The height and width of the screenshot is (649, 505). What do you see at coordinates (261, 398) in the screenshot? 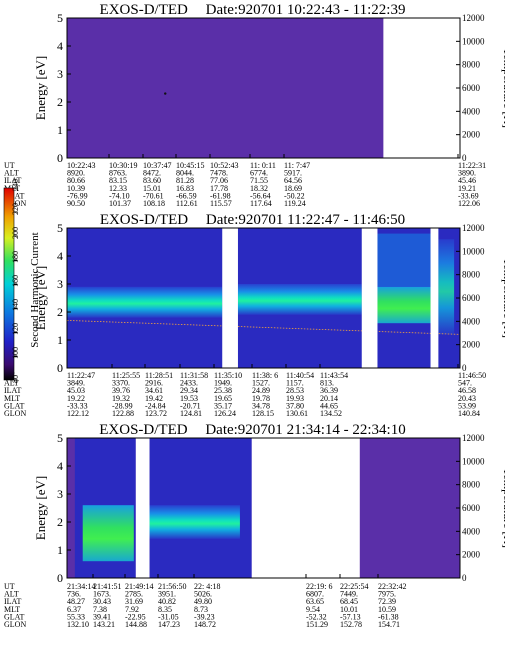
I see `ephemeris-value: 19.78` at bounding box center [261, 398].